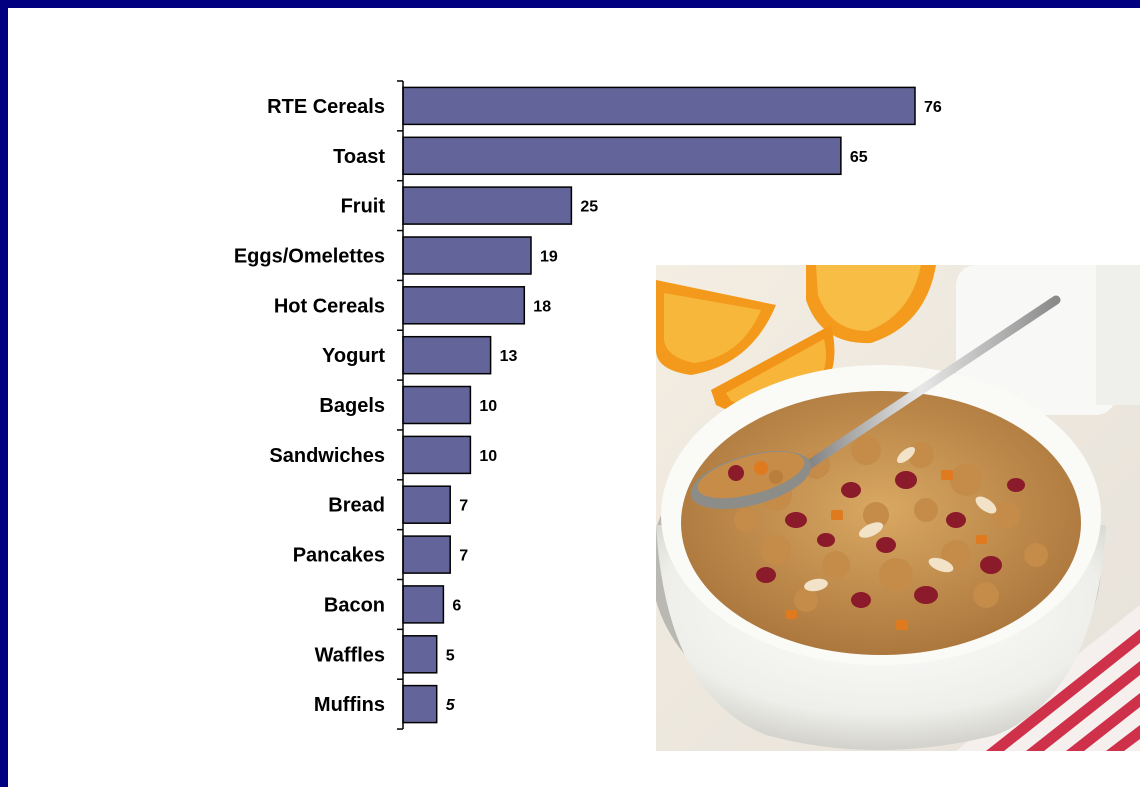 The height and width of the screenshot is (795, 1140). I want to click on value-label: 13, so click(509, 356).